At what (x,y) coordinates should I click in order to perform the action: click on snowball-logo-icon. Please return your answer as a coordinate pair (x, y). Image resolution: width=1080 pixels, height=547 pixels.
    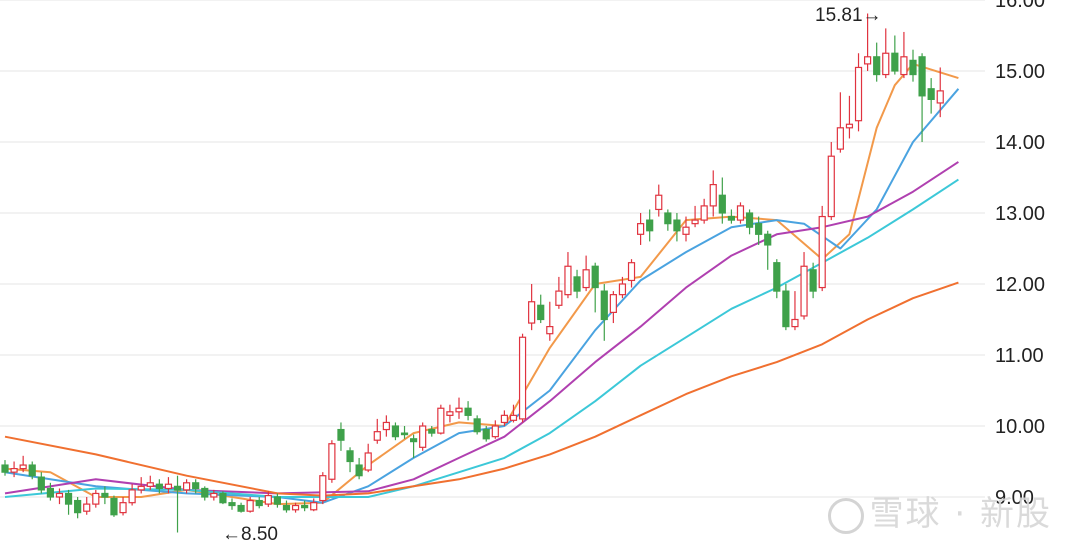
    Looking at the image, I should click on (845, 515).